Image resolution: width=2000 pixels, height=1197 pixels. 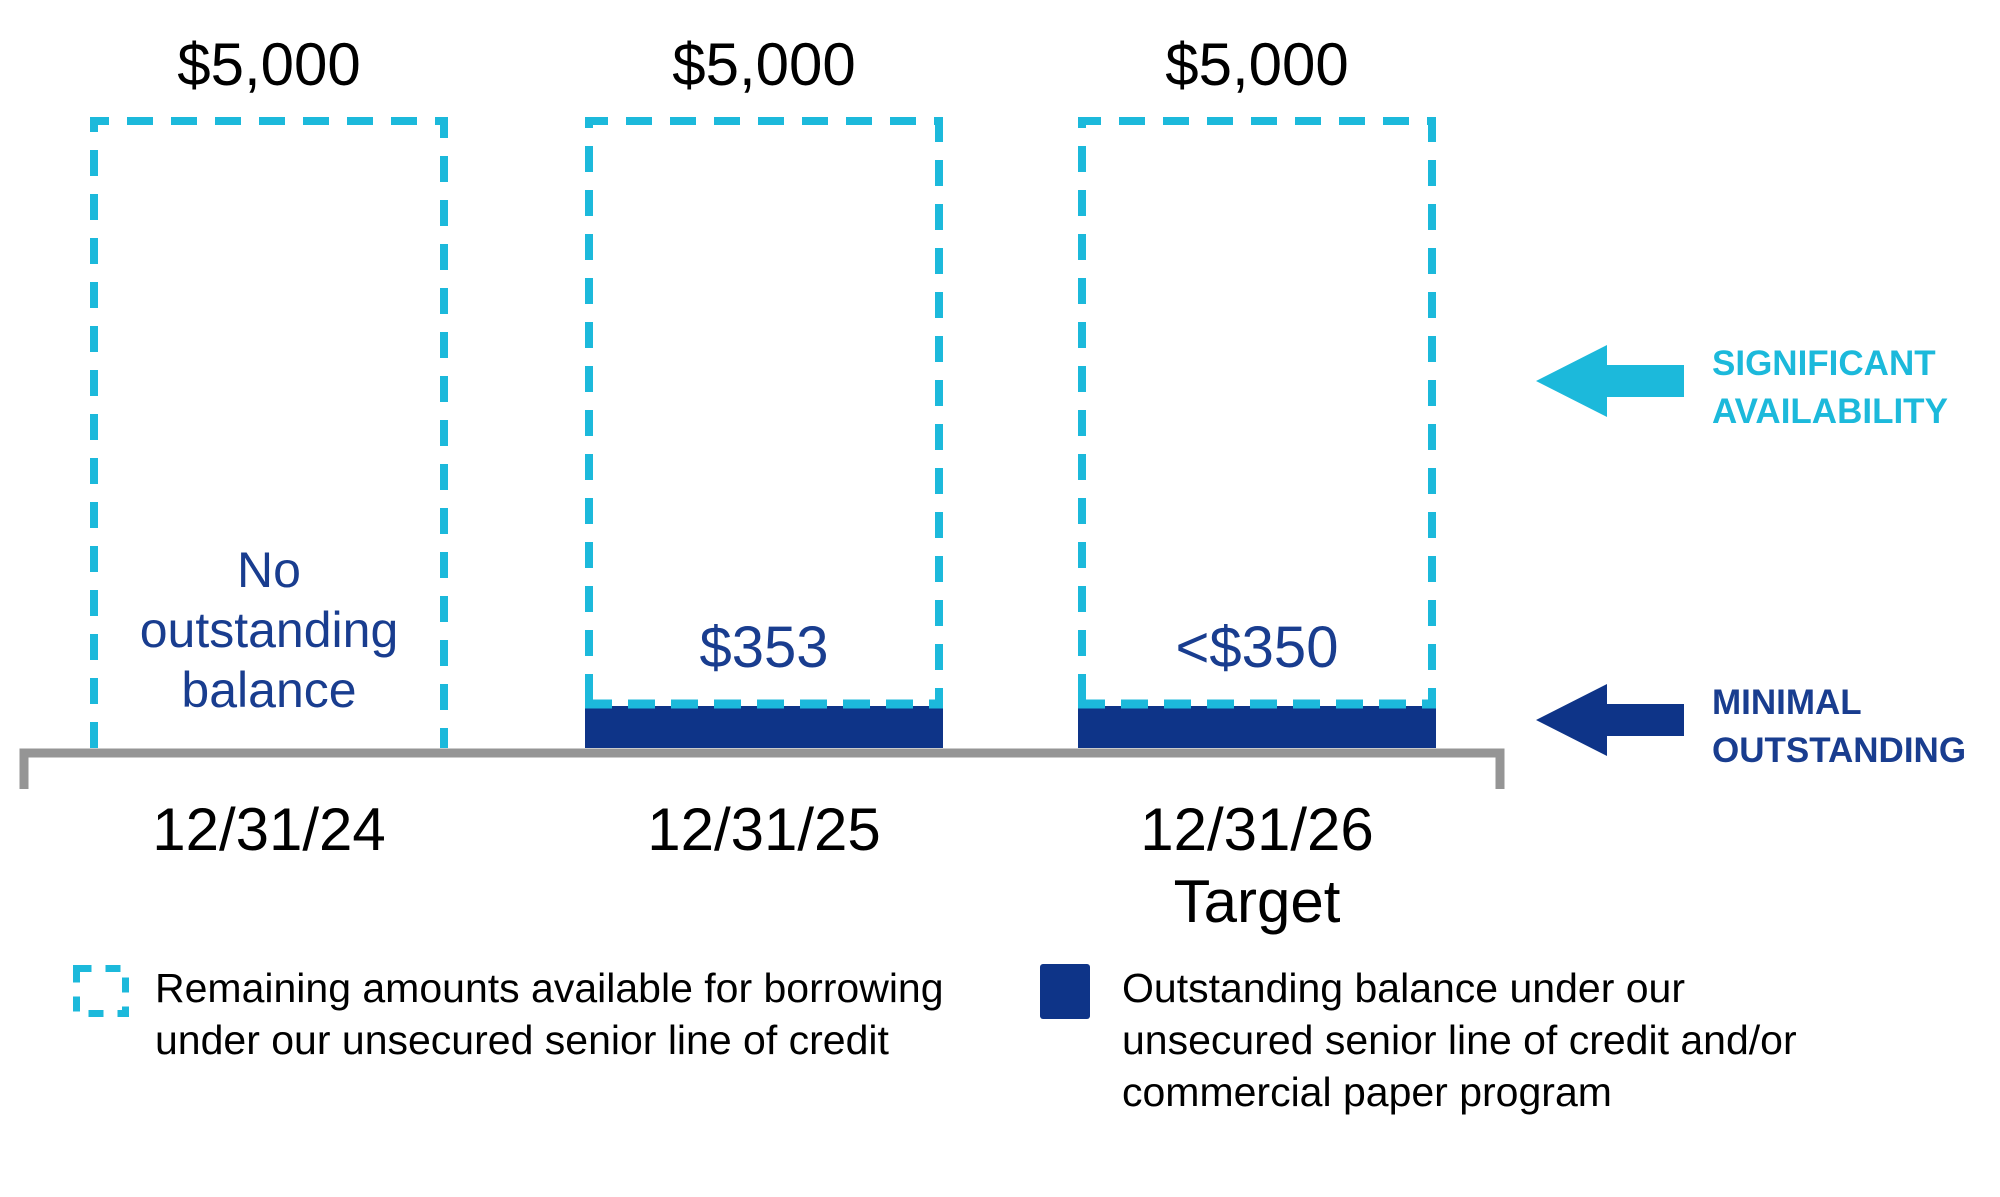 I want to click on significant-availability-label-line2: AVAILABILITY, so click(x=1830, y=411).